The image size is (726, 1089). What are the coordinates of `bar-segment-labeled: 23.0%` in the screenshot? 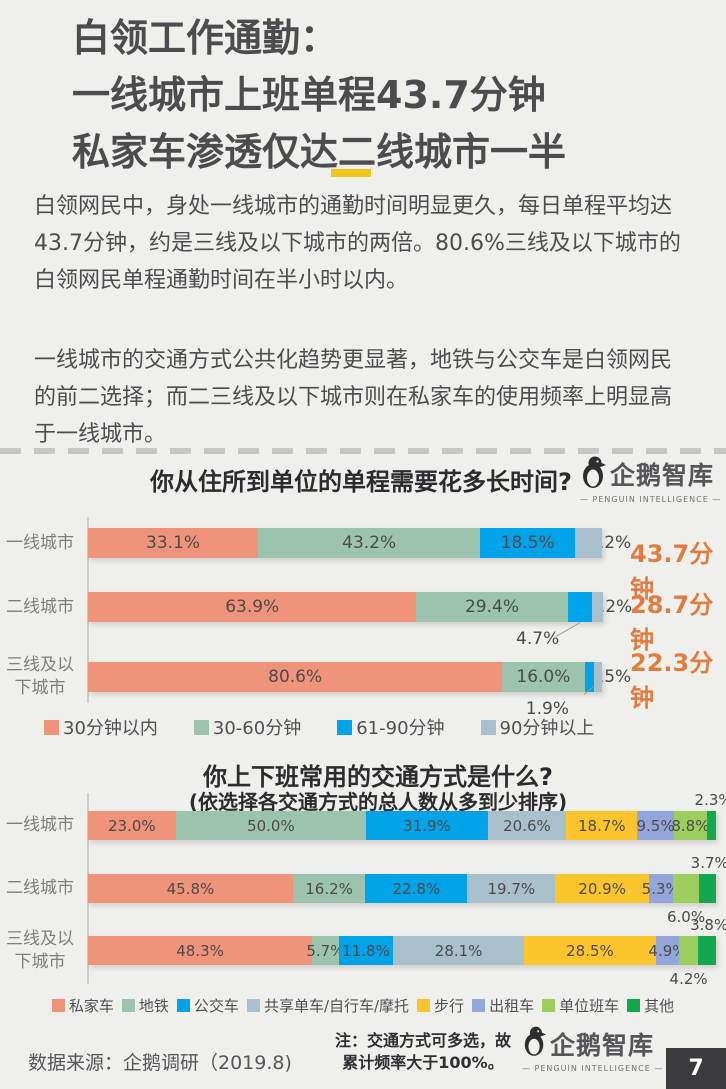 It's located at (132, 825).